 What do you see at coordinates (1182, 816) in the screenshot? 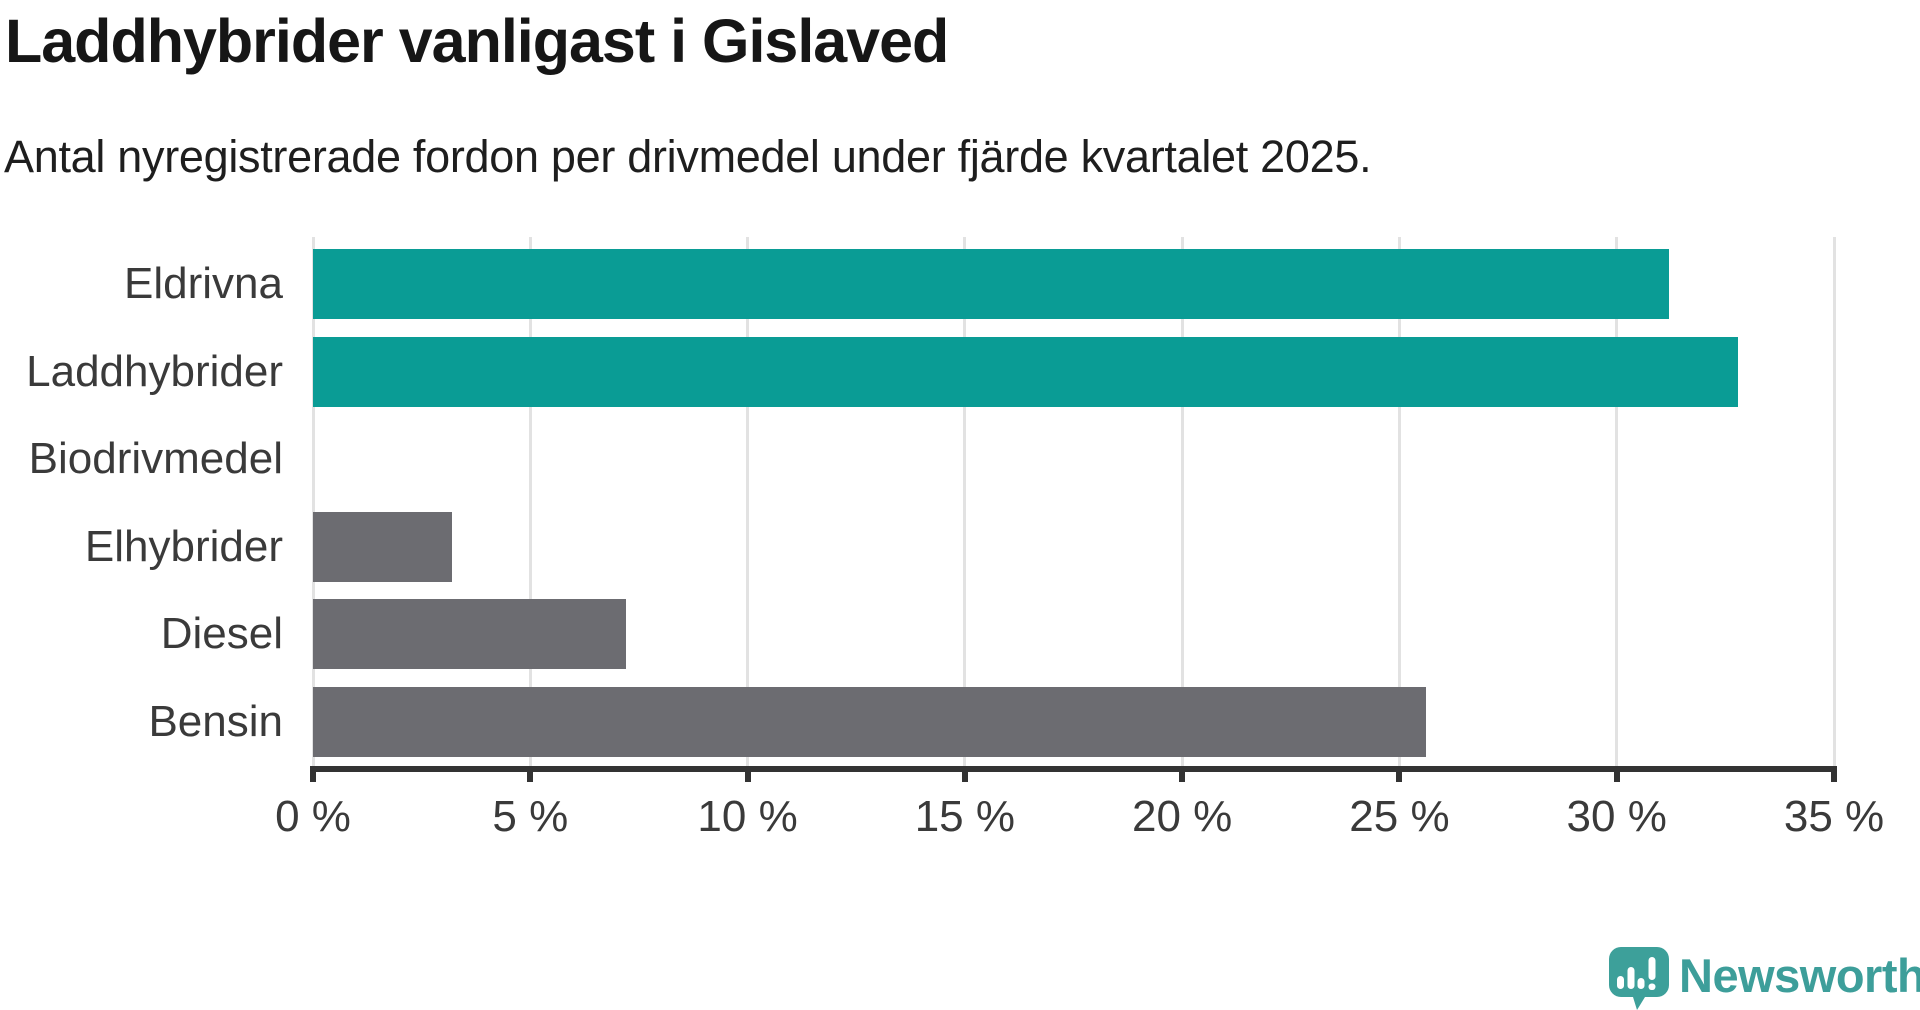
I see `x-tick-label-20: 20 %` at bounding box center [1182, 816].